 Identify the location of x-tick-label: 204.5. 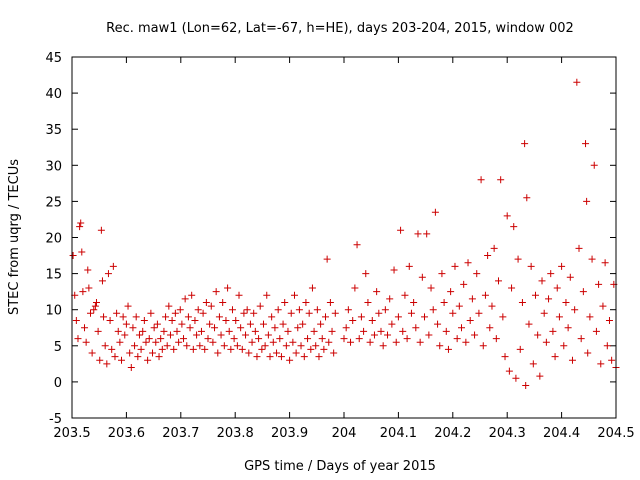
(615, 433).